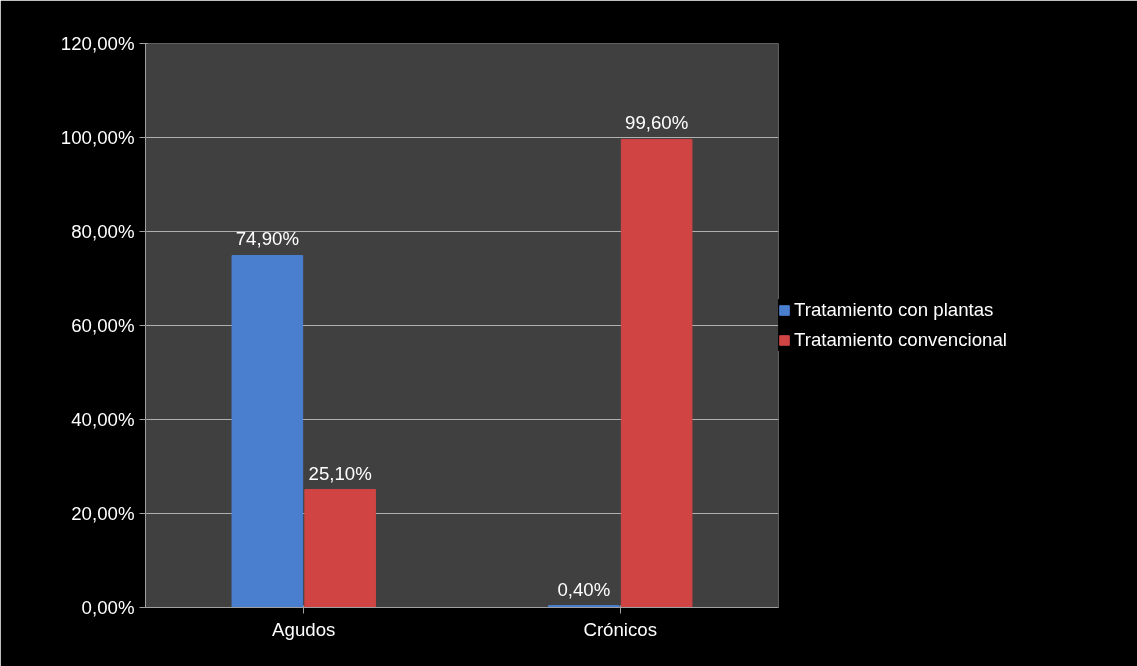 This screenshot has width=1137, height=666. Describe the element at coordinates (97, 43) in the screenshot. I see `y-tick-label: 120,00%` at that location.